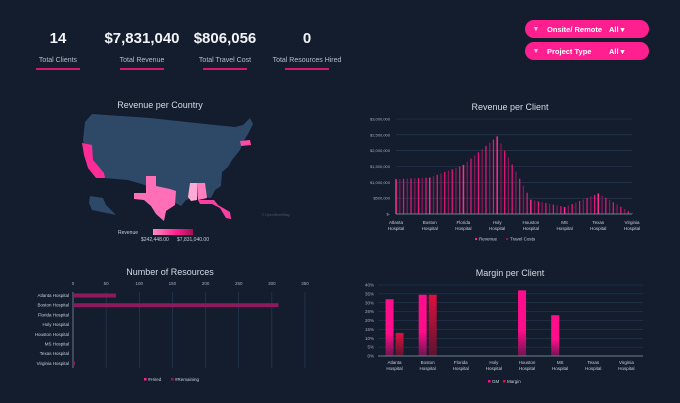 The image size is (680, 403). Describe the element at coordinates (187, 379) in the screenshot. I see `legend-remaining: #Remaining` at that location.